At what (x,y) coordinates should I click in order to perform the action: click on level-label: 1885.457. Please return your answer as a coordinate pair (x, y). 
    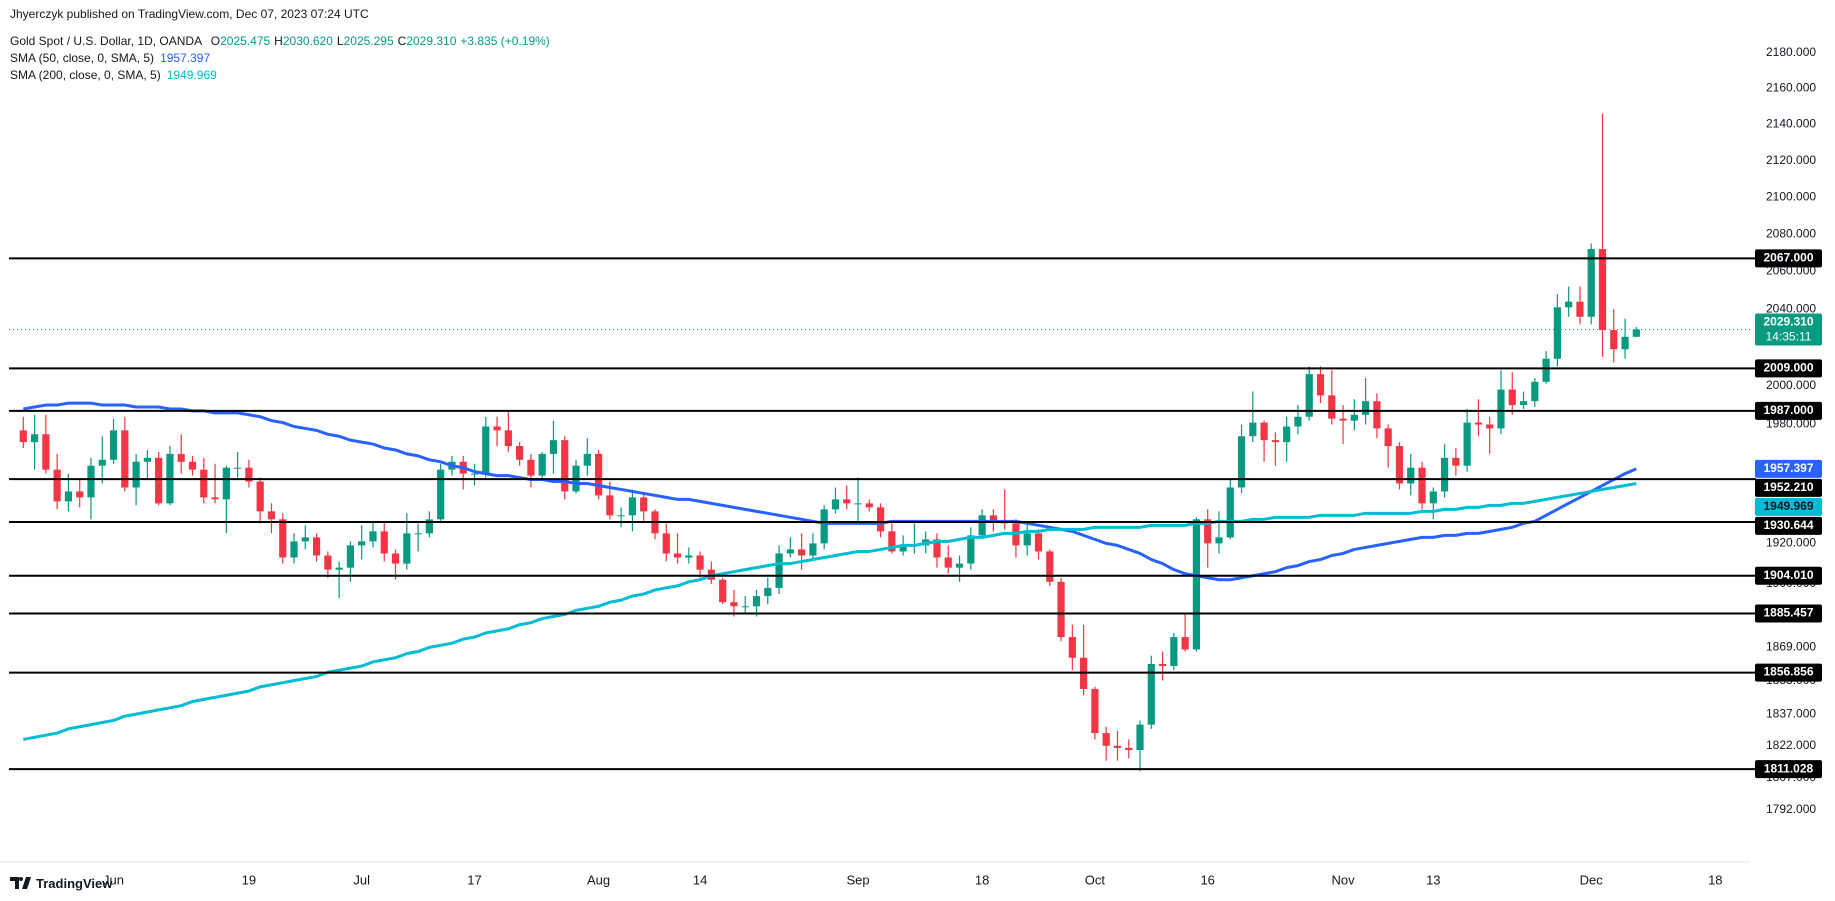
    Looking at the image, I should click on (1788, 613).